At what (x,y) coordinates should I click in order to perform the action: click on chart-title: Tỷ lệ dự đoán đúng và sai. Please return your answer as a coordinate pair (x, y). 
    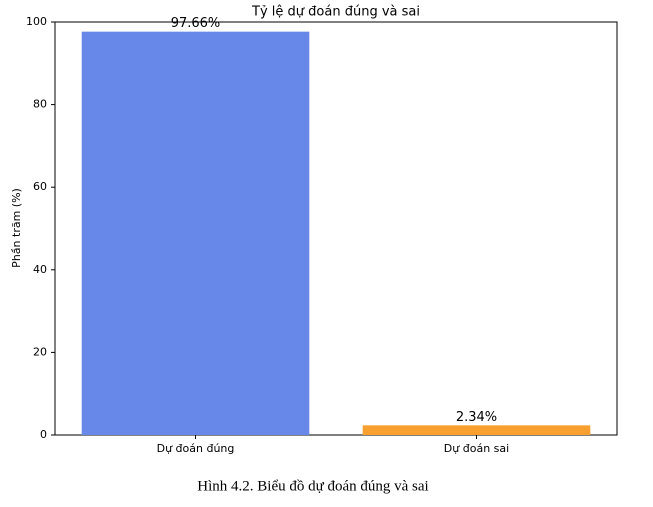
    Looking at the image, I should click on (335, 12).